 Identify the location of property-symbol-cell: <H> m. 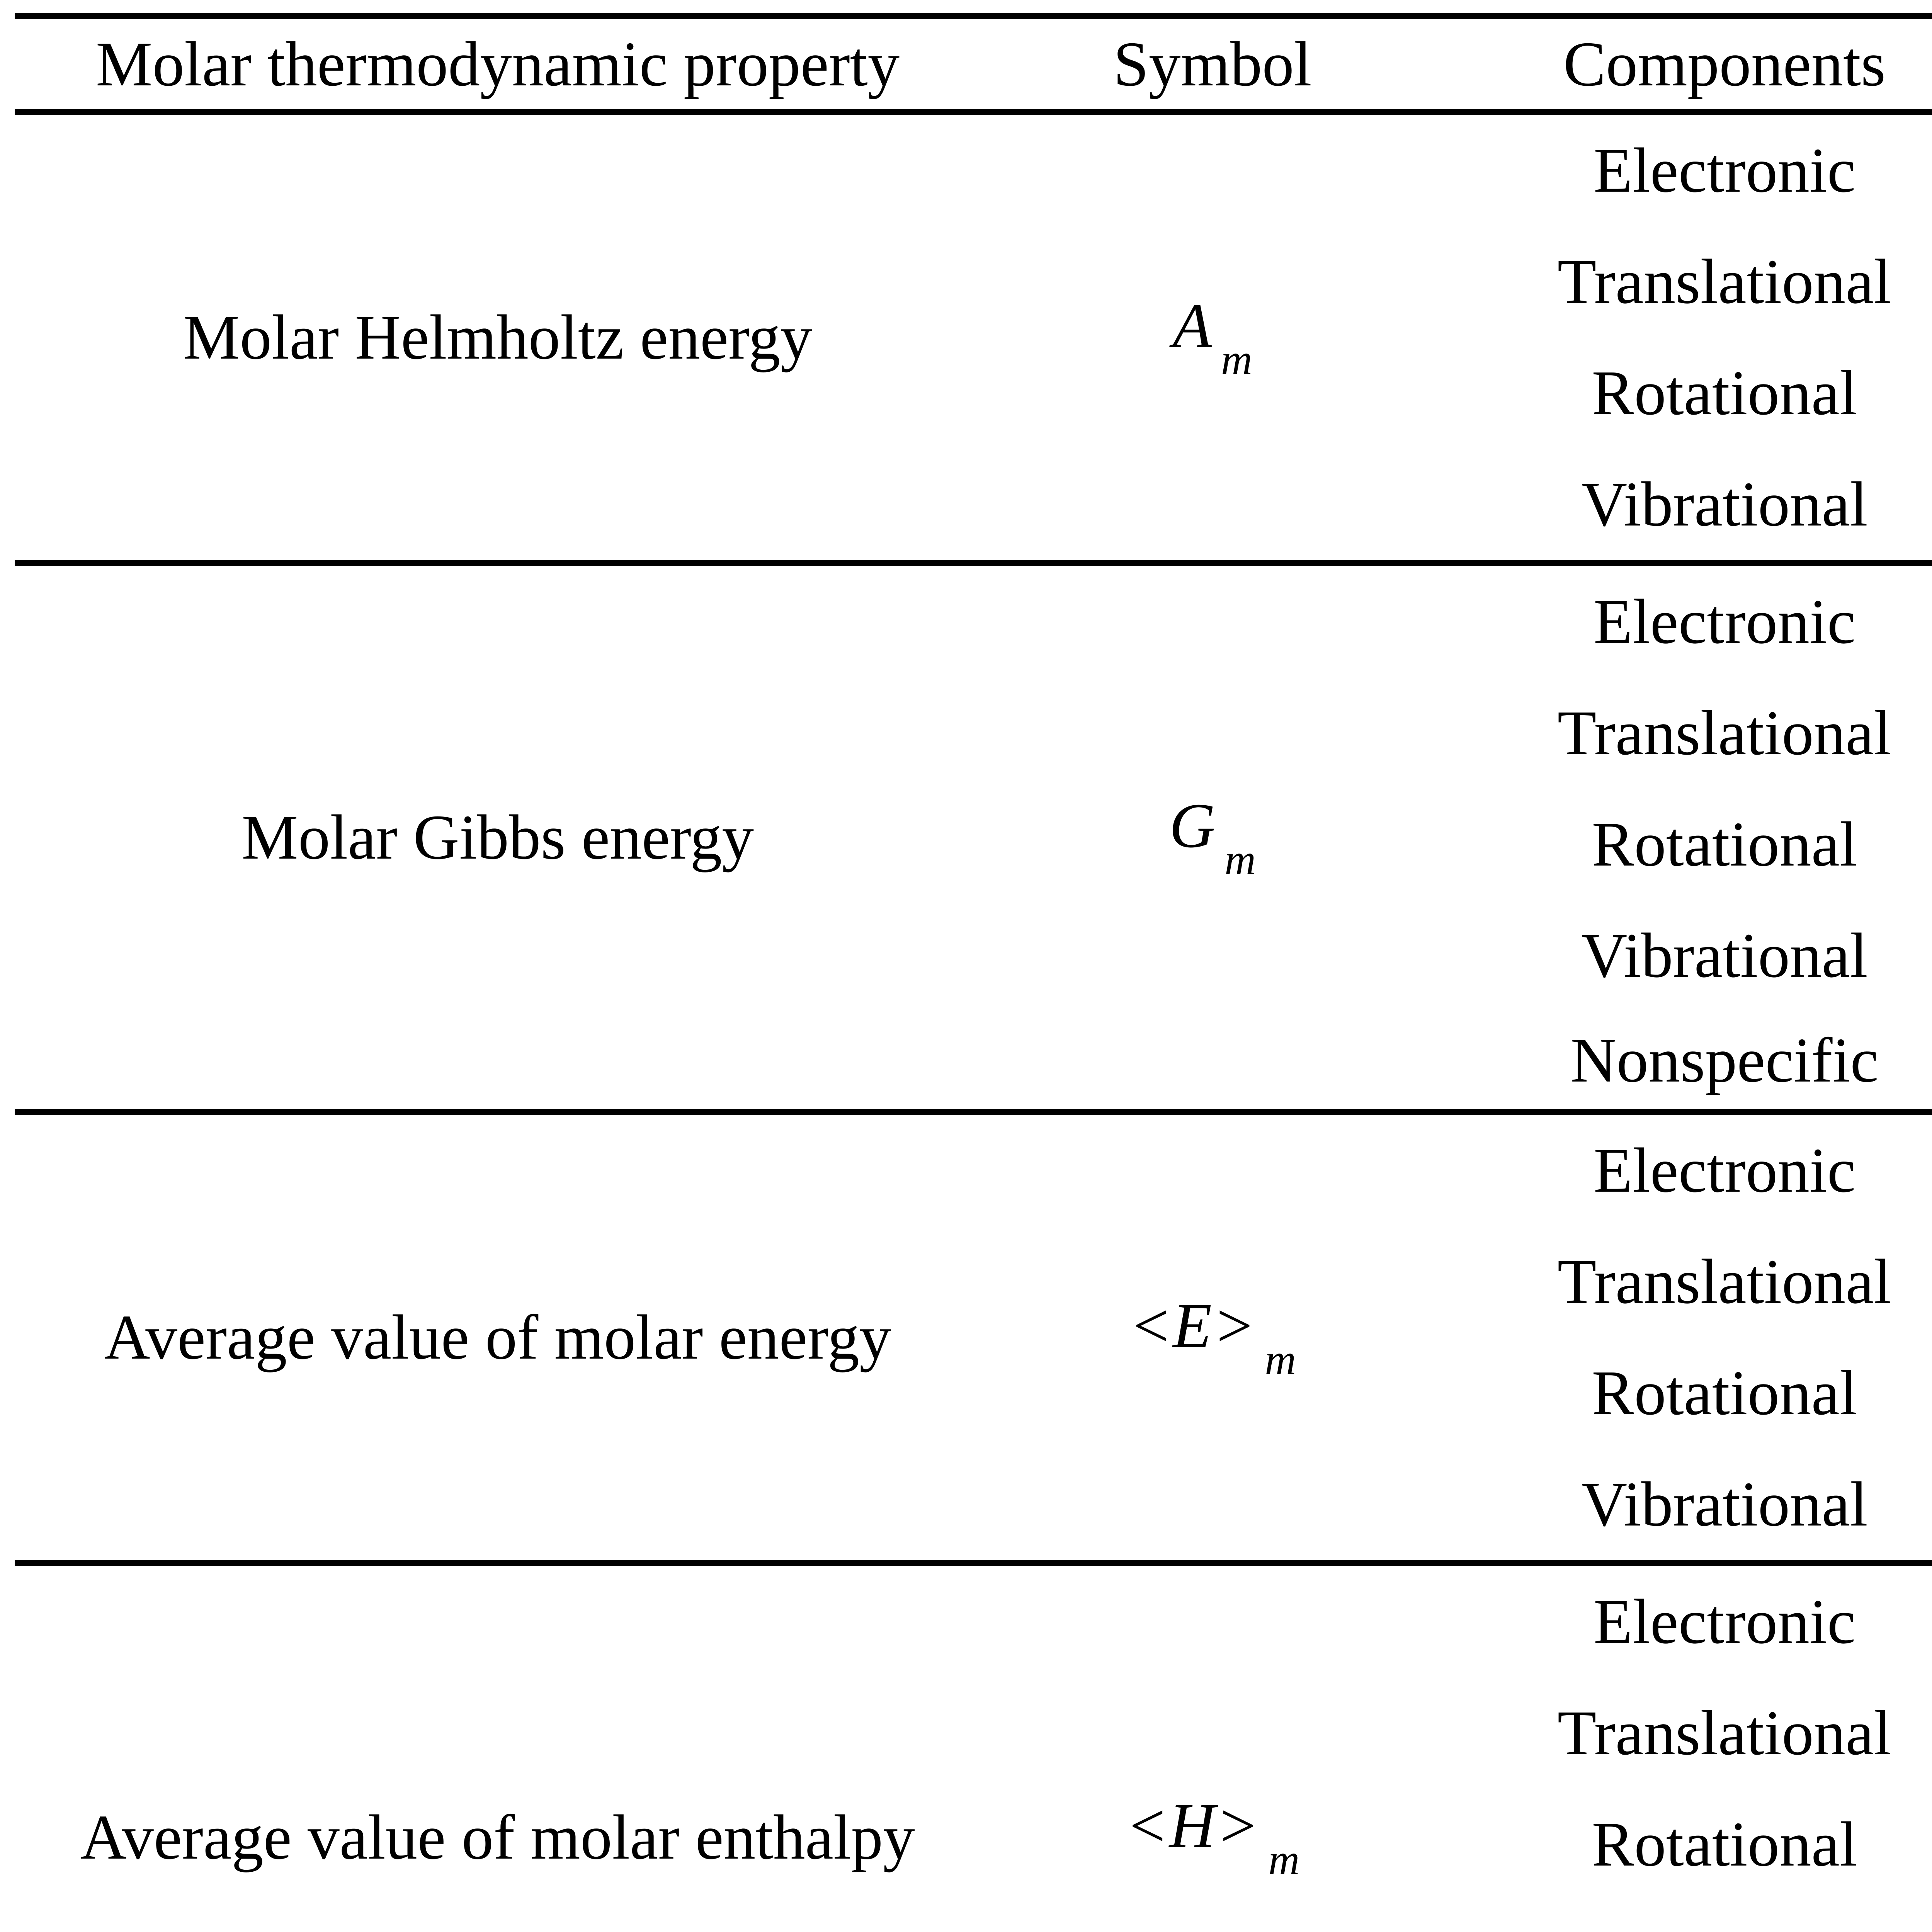
(1212, 1747).